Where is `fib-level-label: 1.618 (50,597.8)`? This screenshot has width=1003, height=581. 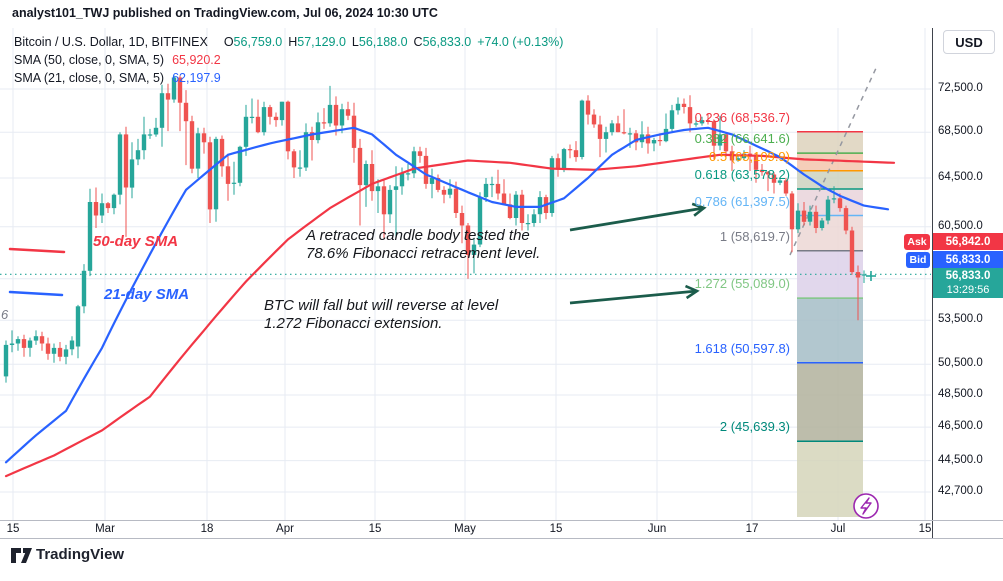 fib-level-label: 1.618 (50,597.8) is located at coordinates (742, 348).